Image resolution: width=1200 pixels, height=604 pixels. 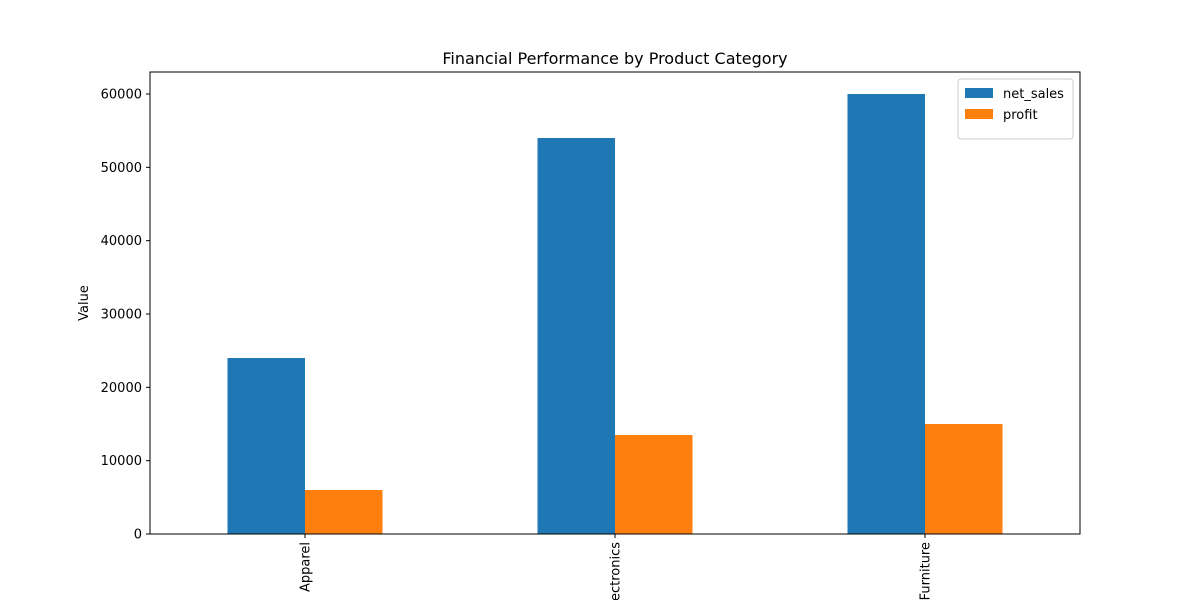 I want to click on y-tick-label: 40000, so click(x=121, y=241).